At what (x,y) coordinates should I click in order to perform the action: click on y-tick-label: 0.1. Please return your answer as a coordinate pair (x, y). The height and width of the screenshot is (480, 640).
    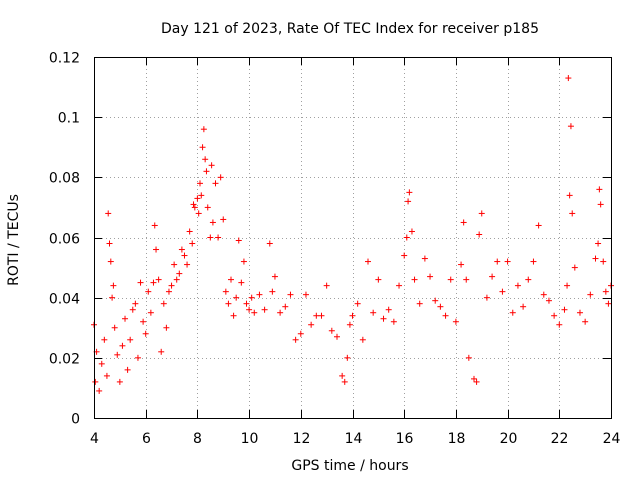
    Looking at the image, I should click on (69, 119).